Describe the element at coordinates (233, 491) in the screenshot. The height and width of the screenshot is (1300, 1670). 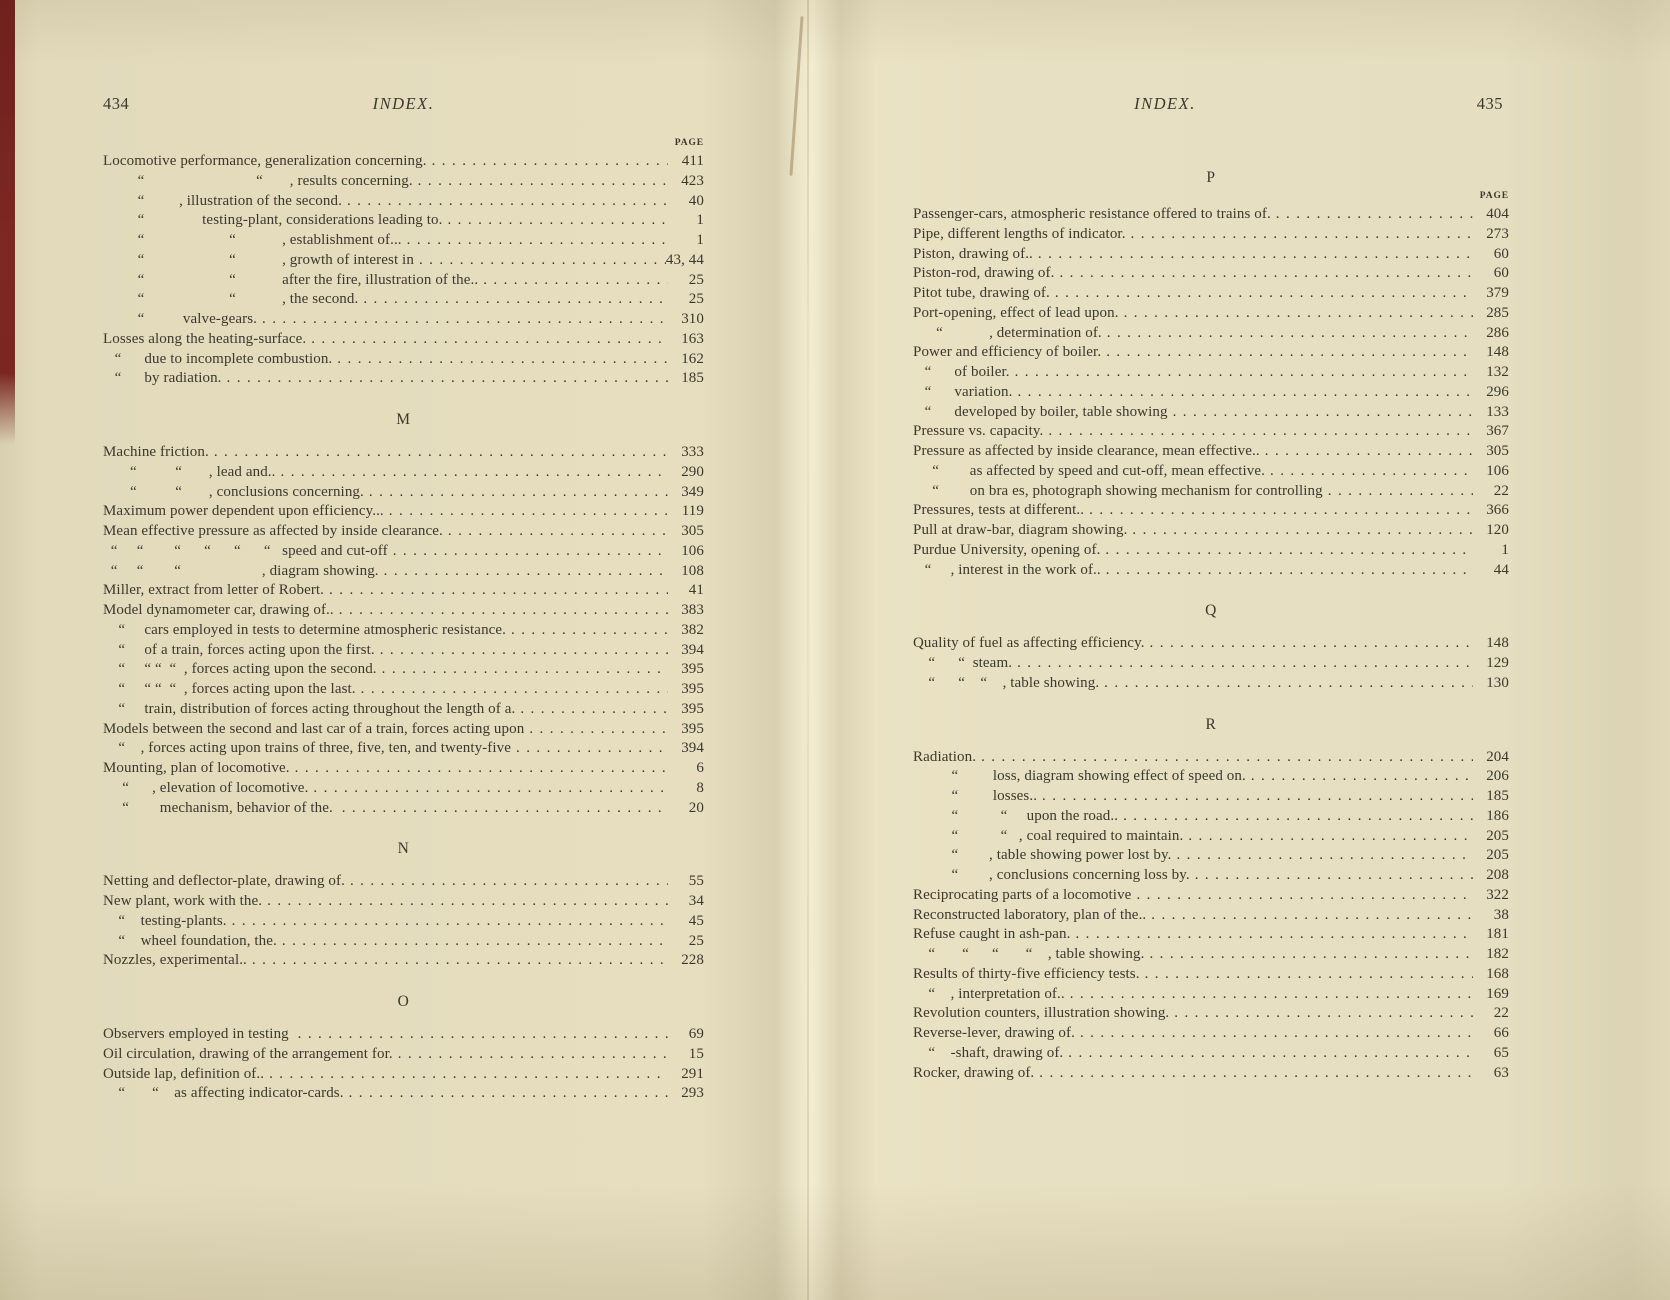
I see `entry-text: “ “ , conclusions concerning.` at that location.